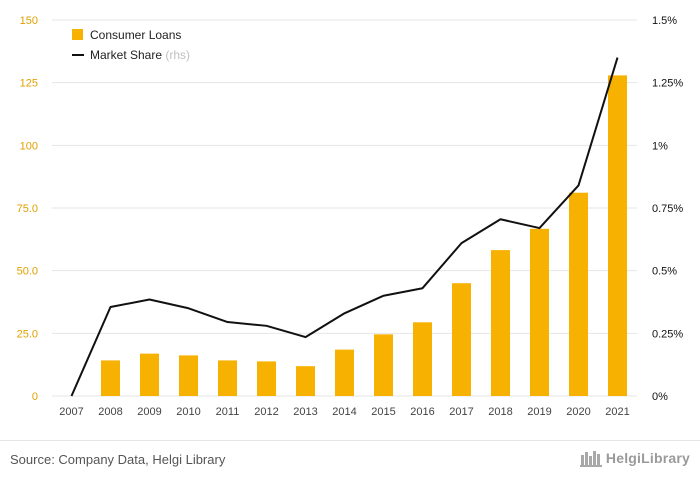 This screenshot has height=483, width=700. What do you see at coordinates (422, 412) in the screenshot?
I see `x-tick-label: 2016` at bounding box center [422, 412].